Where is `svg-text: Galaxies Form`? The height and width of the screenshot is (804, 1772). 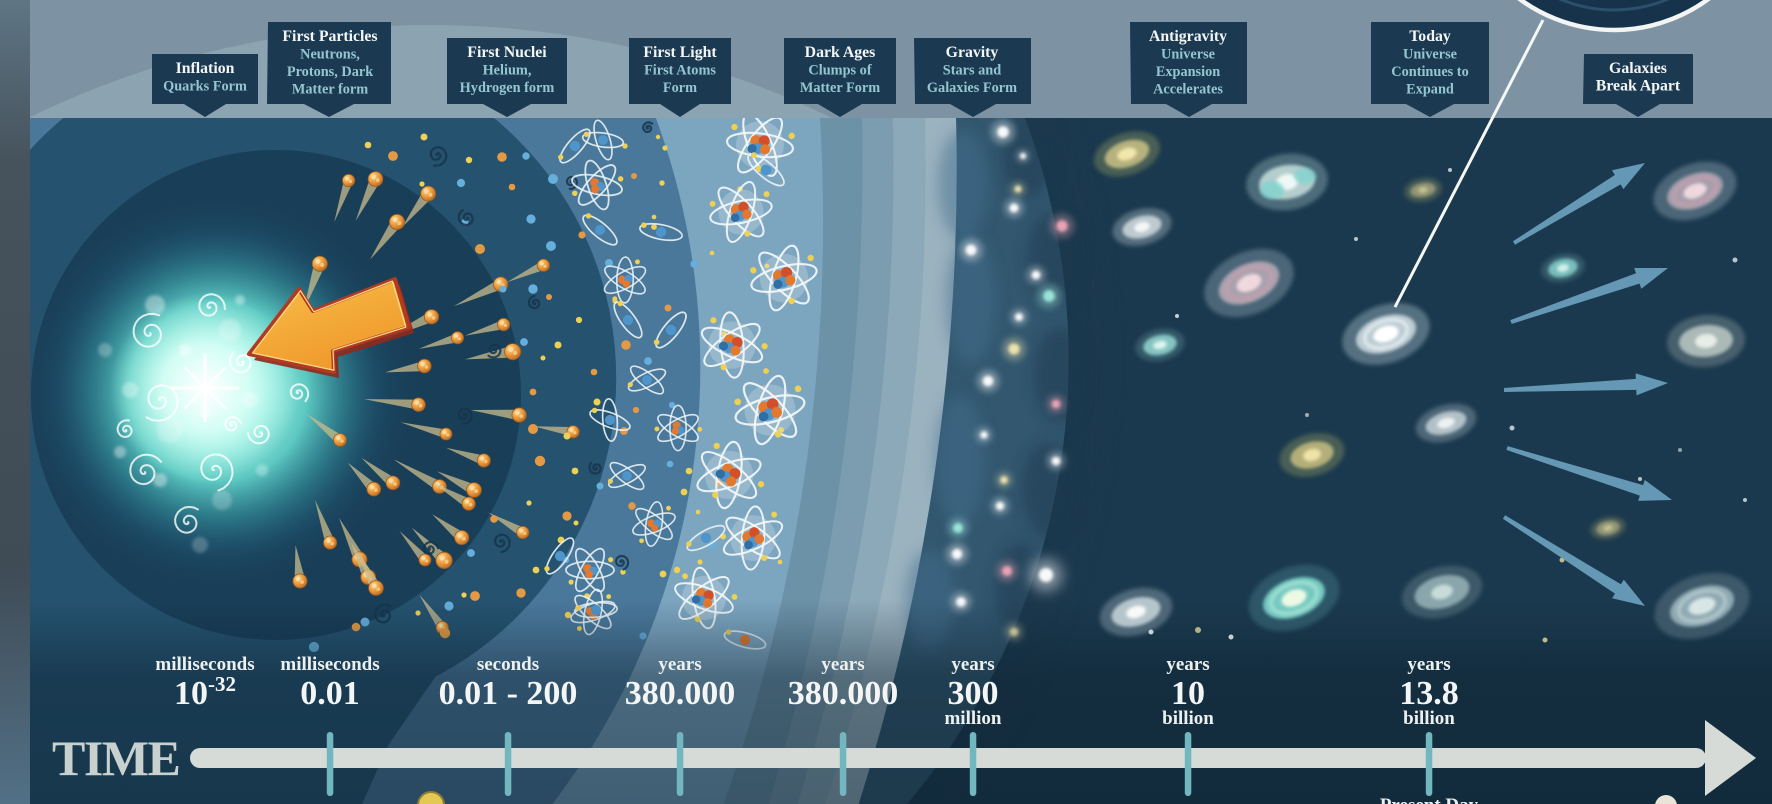 svg-text: Galaxies Form is located at coordinates (972, 88).